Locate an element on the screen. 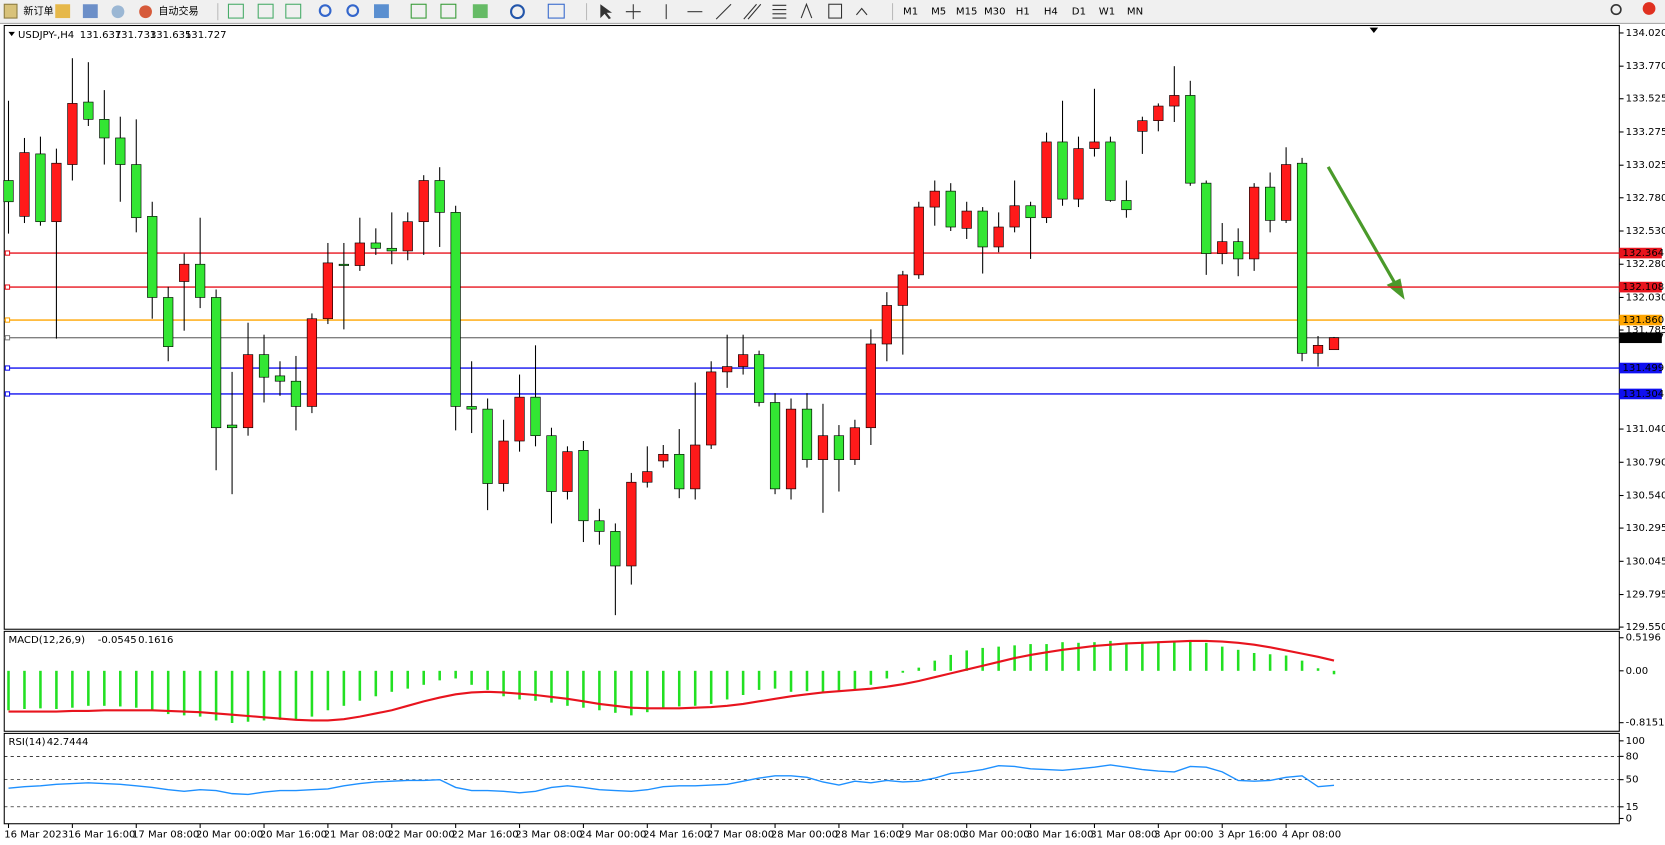 The width and height of the screenshot is (1665, 845). y-tick-label: 100 is located at coordinates (1635, 741).